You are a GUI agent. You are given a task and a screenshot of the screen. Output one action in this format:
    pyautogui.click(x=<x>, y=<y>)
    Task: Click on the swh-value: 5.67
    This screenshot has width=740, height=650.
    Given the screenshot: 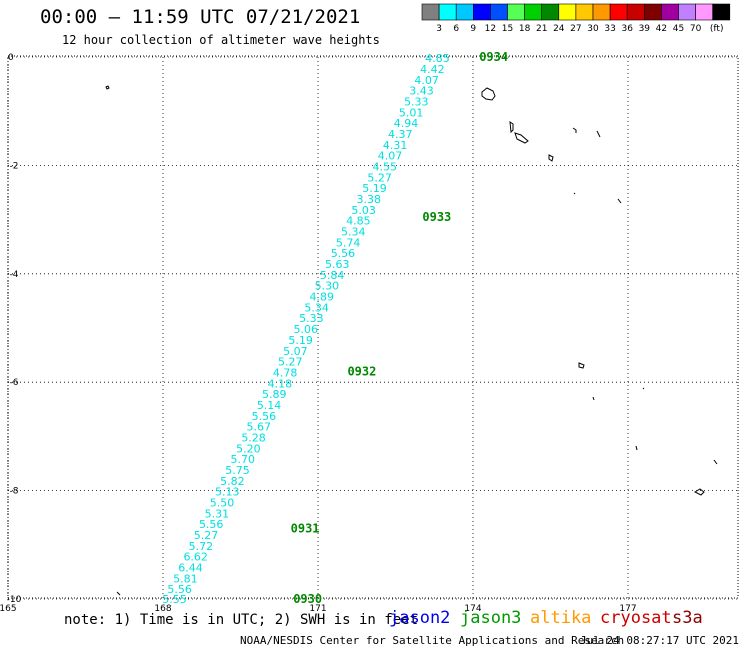 What is the action you would take?
    pyautogui.click(x=258, y=427)
    